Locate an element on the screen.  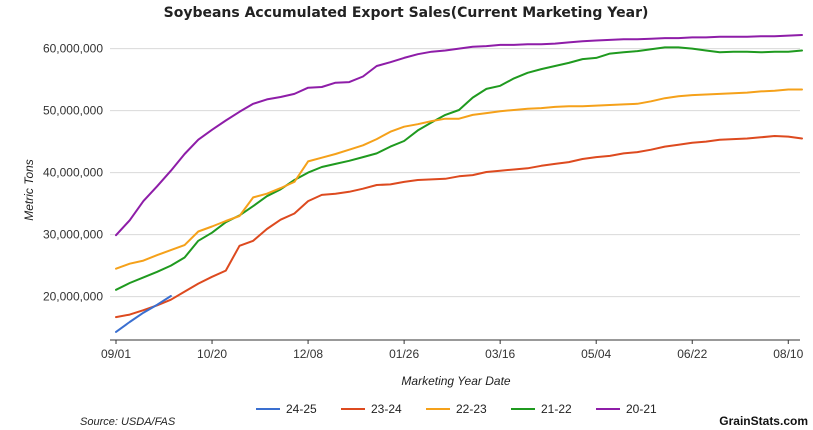
x-axis-ticks: 09/01 10/20 12/08 01/26 03/16 05/04 06/22 08/10 is located at coordinates (452, 350).